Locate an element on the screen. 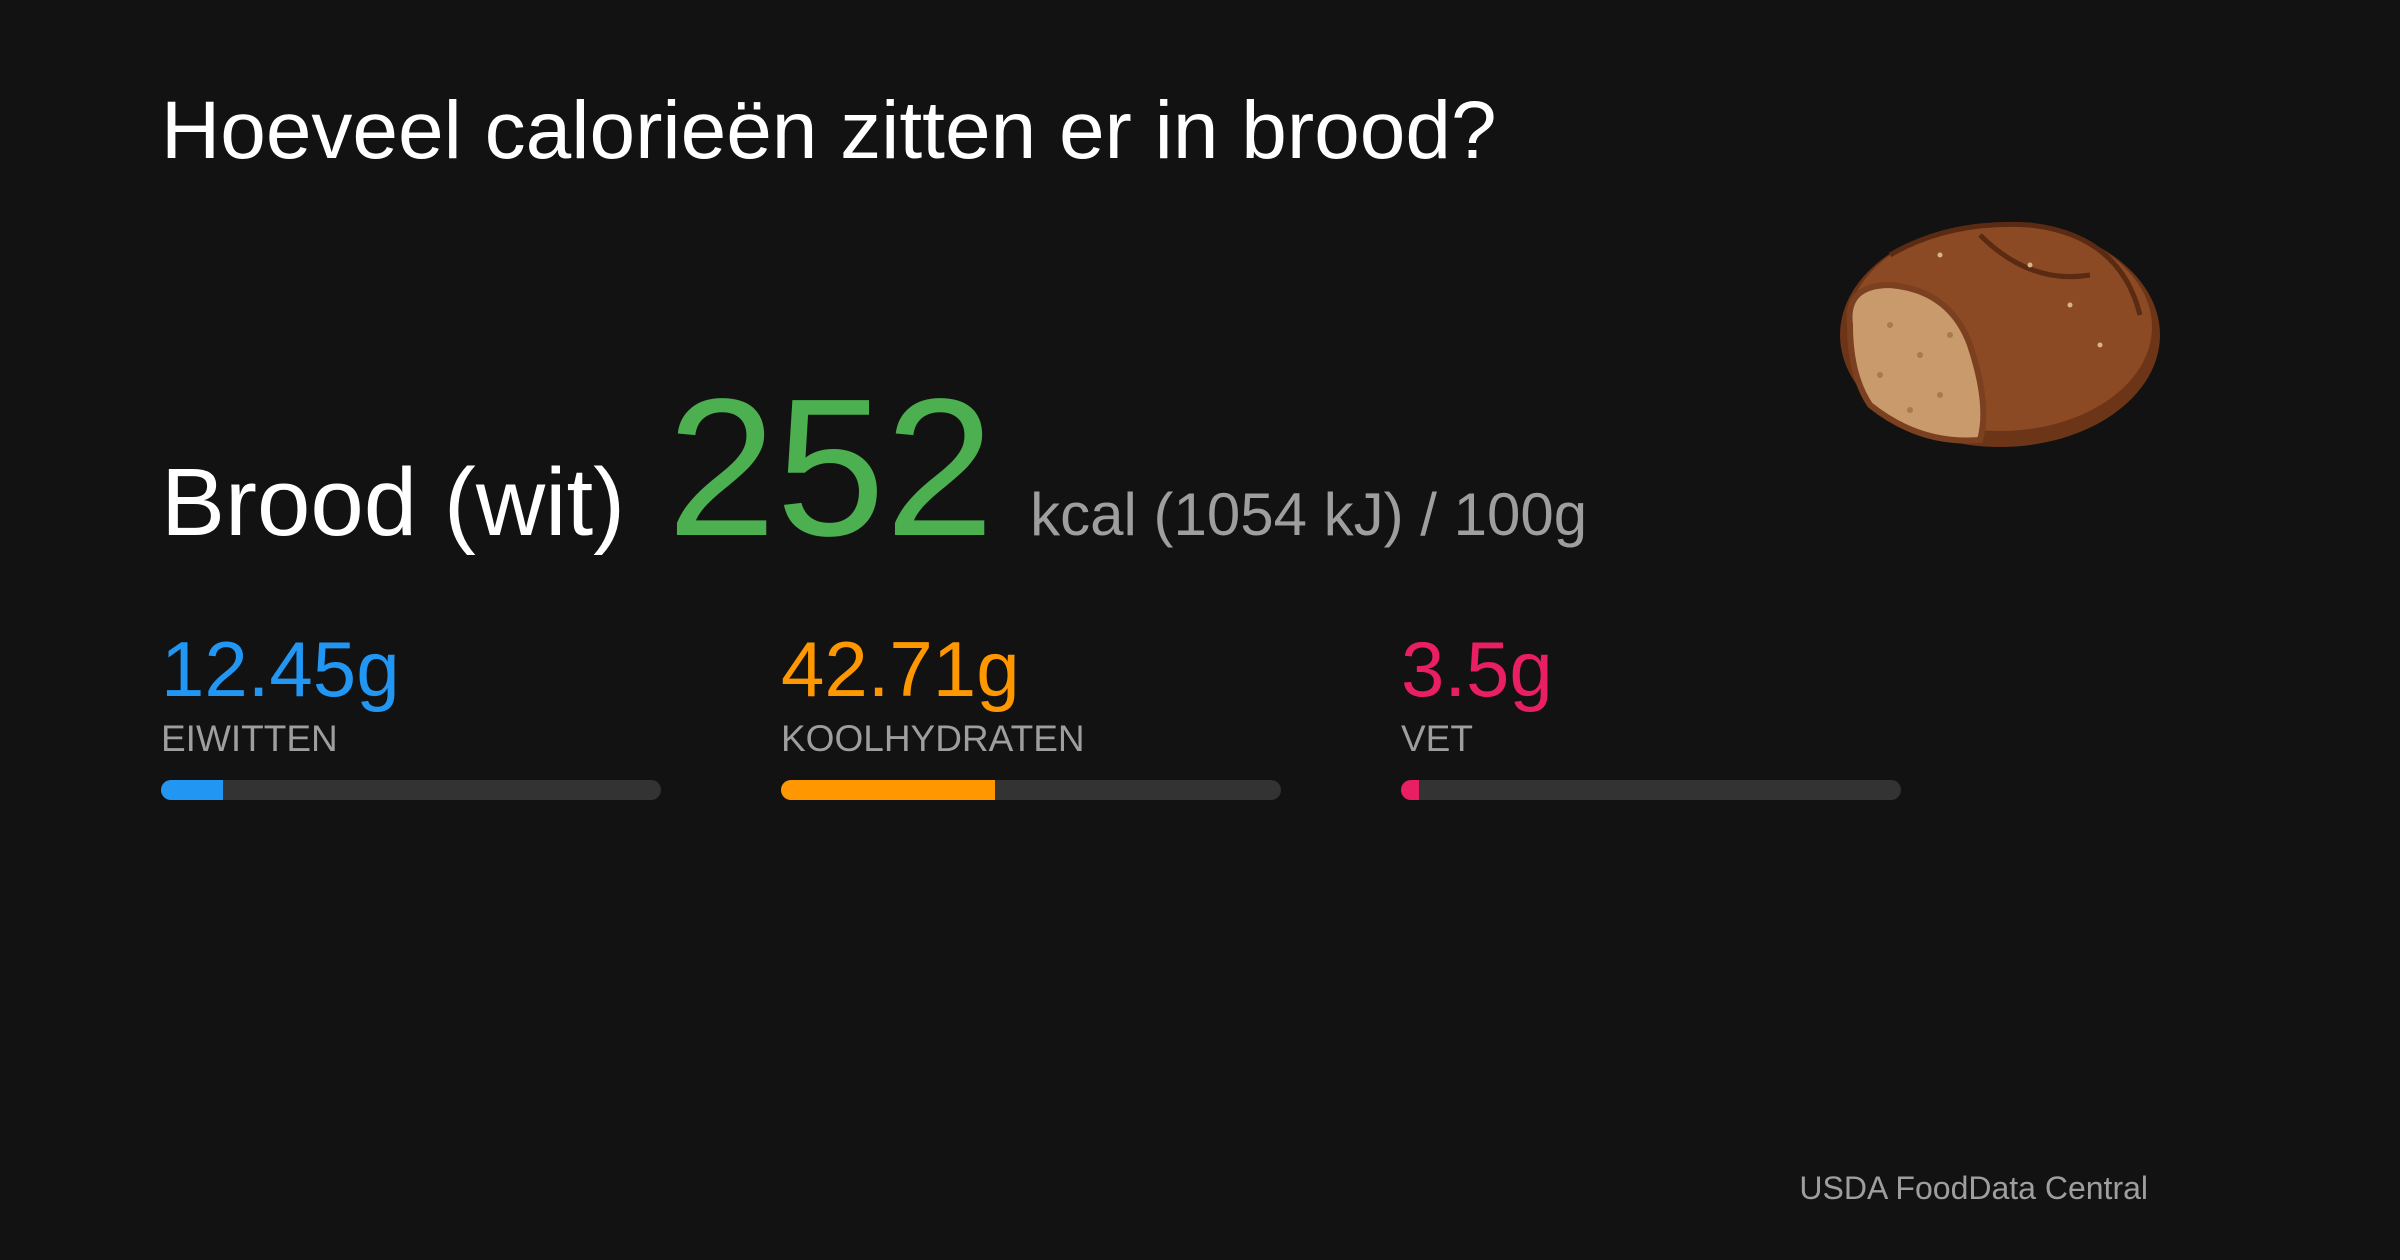 The image size is (2400, 1260). macro-label: KOOLHYDRATEN is located at coordinates (933, 738).